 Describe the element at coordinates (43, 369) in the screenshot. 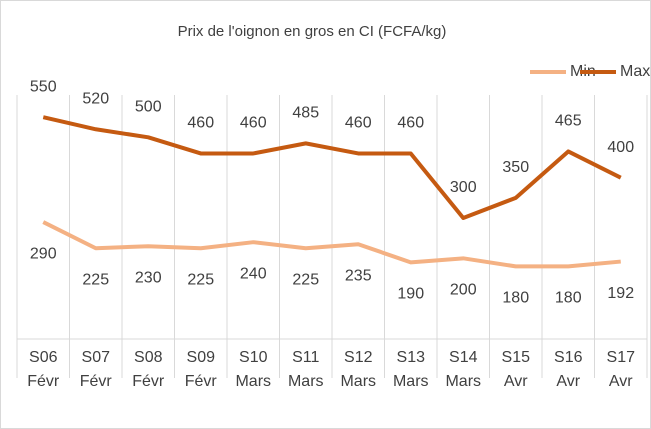

I see `x-tick-label: S06 Févr` at that location.